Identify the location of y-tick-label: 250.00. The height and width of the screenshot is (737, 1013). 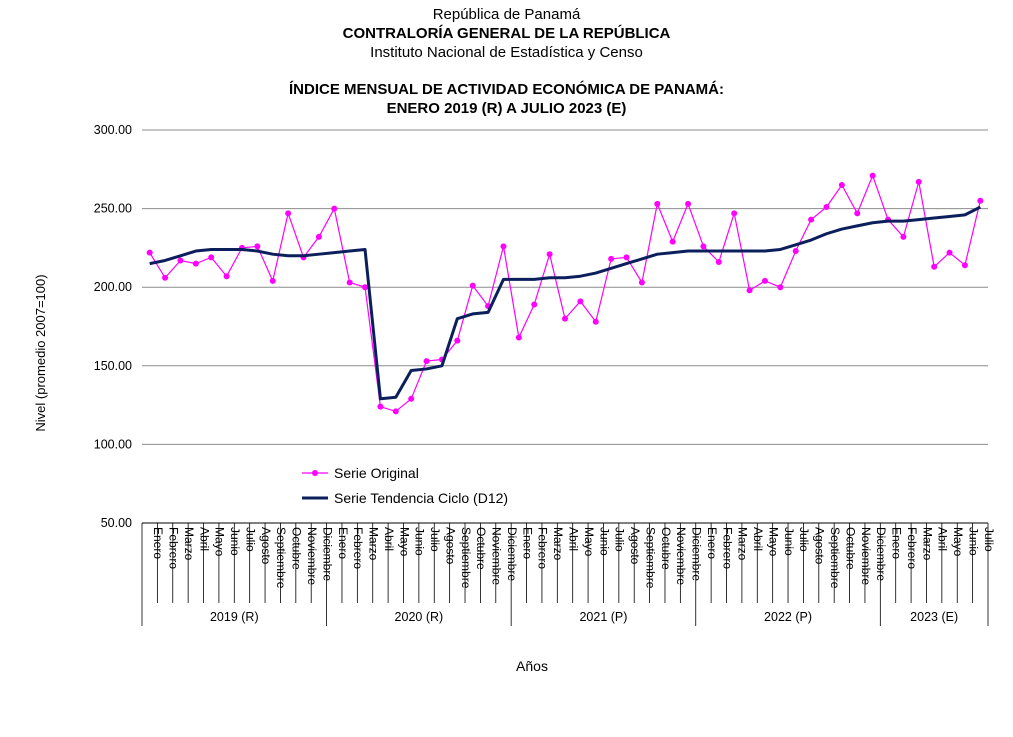
(113, 209).